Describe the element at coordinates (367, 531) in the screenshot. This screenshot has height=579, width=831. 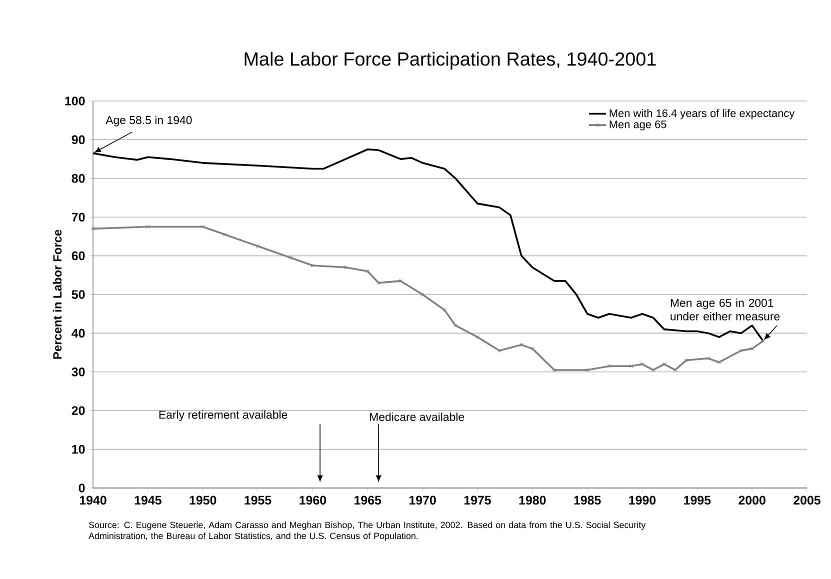
I see `source-note: Source: C. Eugene Steuerle, Adam Carasso and Meghan Bishop, The Urban Institute, 2002. Based on data from the U.S. Social Security Administration, the Bureau of Labor Statistics, and the U.S. Census of Population.` at that location.